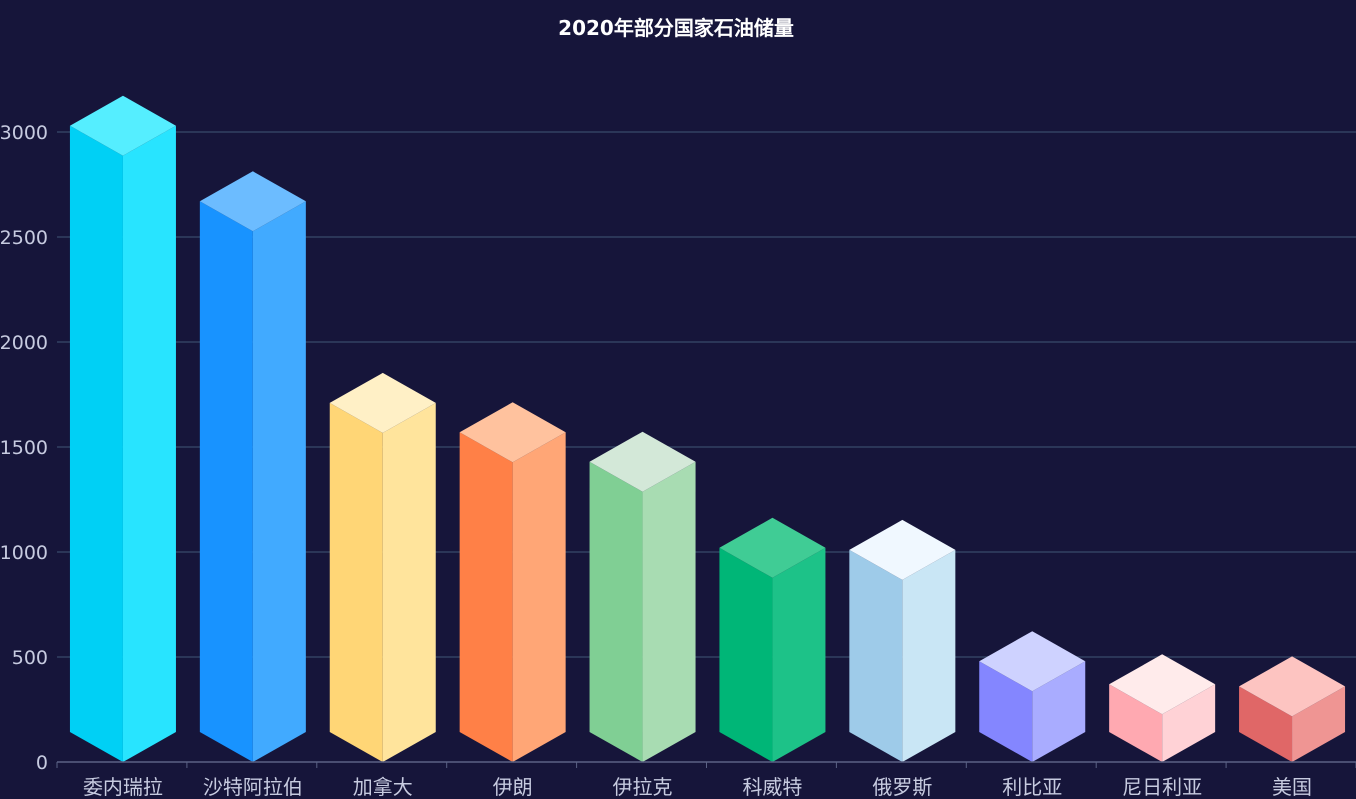 This screenshot has height=799, width=1356. I want to click on y-tick-label: 2000, so click(24, 343).